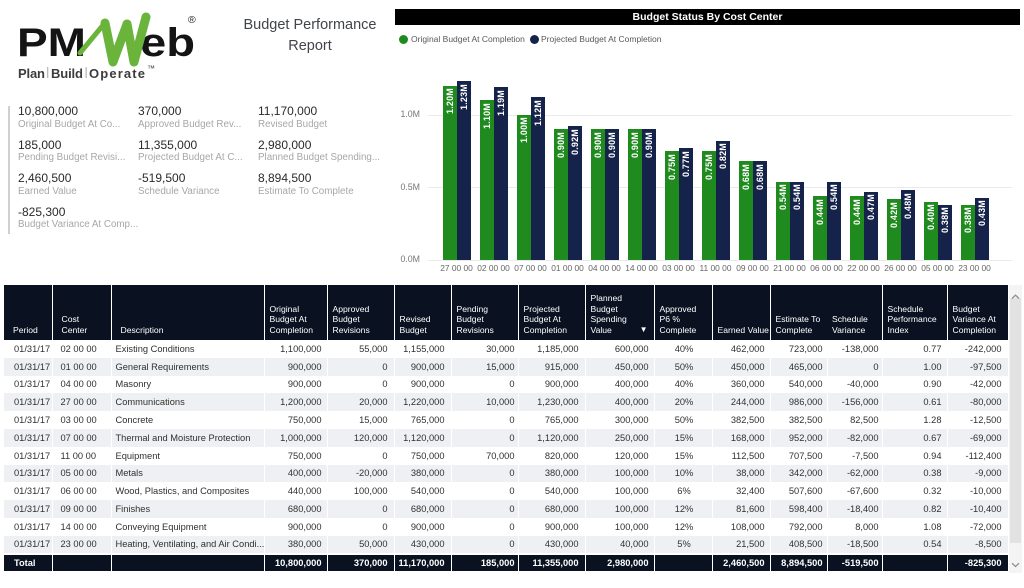  What do you see at coordinates (167, 43) in the screenshot?
I see `svg-text: eb` at bounding box center [167, 43].